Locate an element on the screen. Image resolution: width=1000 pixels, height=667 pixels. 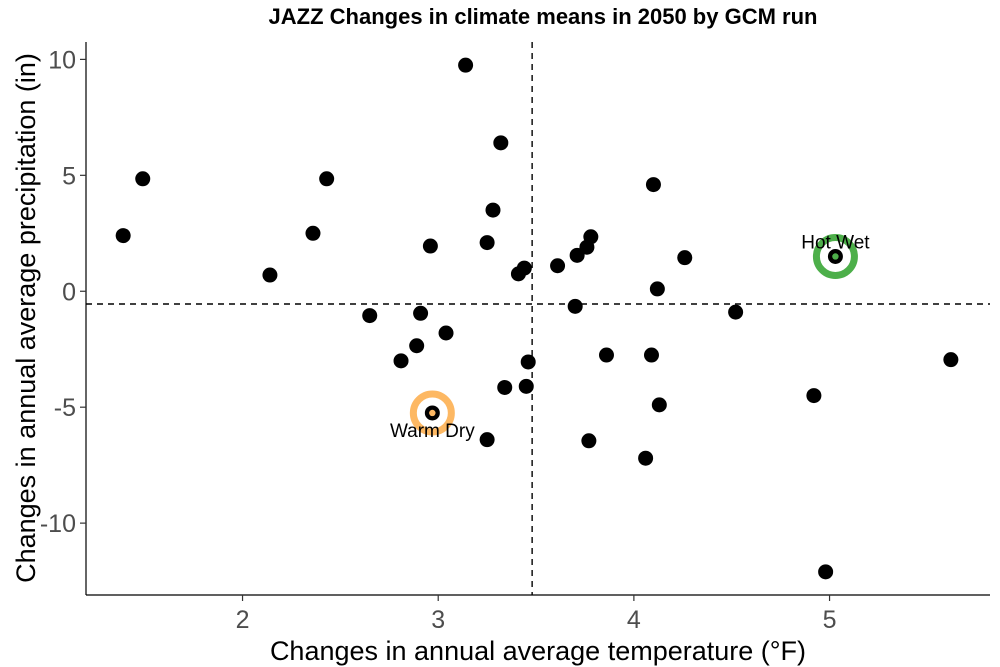
y-tick-label: 0 is located at coordinates (69, 292).